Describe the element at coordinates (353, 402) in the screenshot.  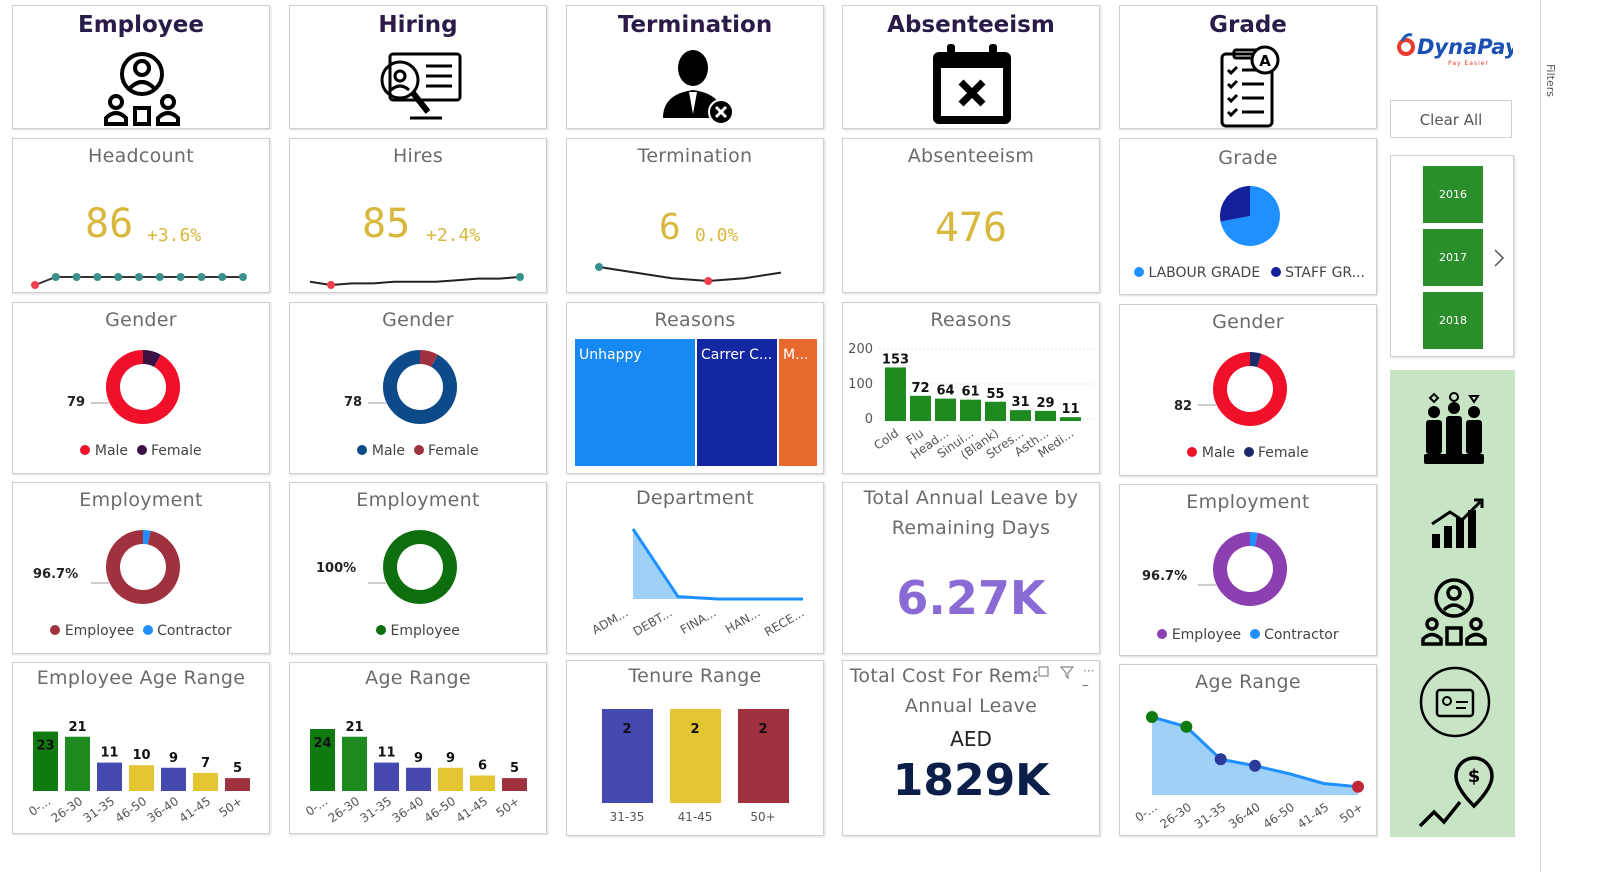
I see `gender-donut-label: 78` at that location.